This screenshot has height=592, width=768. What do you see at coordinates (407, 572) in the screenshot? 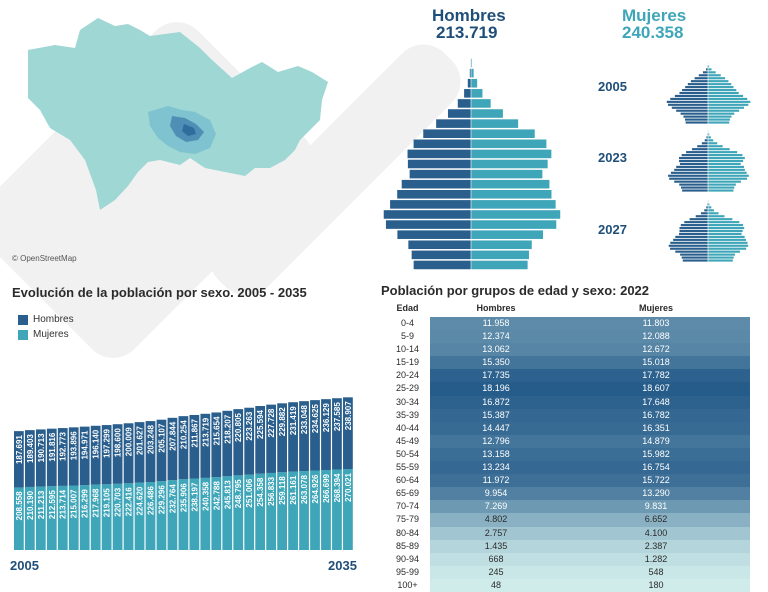
I see `cell-edad: 95-99` at bounding box center [407, 572].